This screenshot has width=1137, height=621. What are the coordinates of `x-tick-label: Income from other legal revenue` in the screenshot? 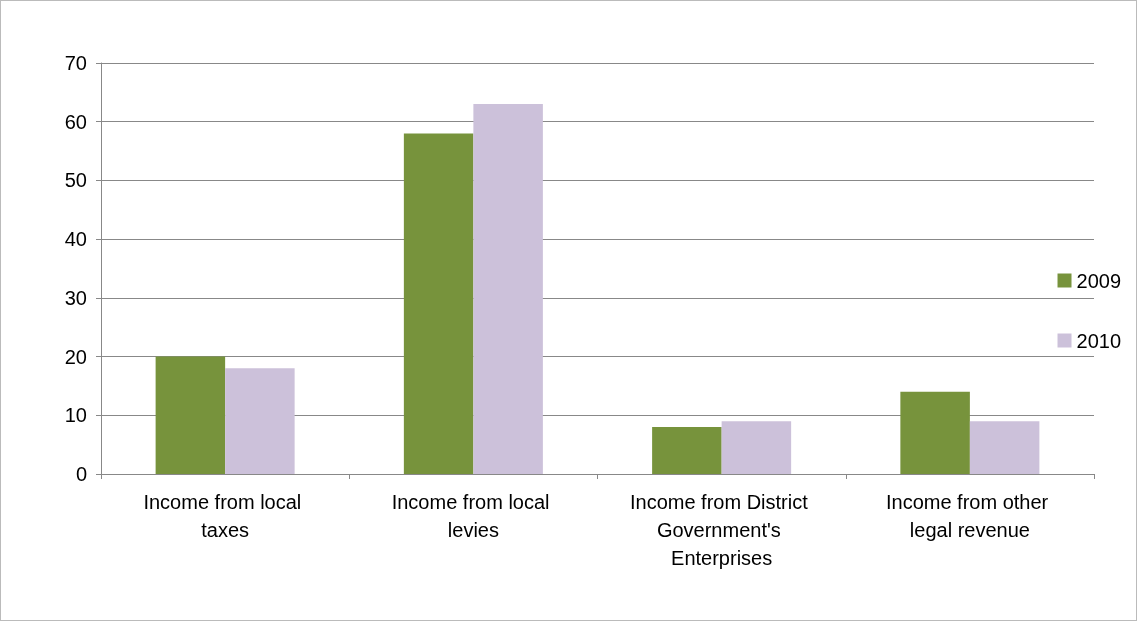 It's located at (969, 516).